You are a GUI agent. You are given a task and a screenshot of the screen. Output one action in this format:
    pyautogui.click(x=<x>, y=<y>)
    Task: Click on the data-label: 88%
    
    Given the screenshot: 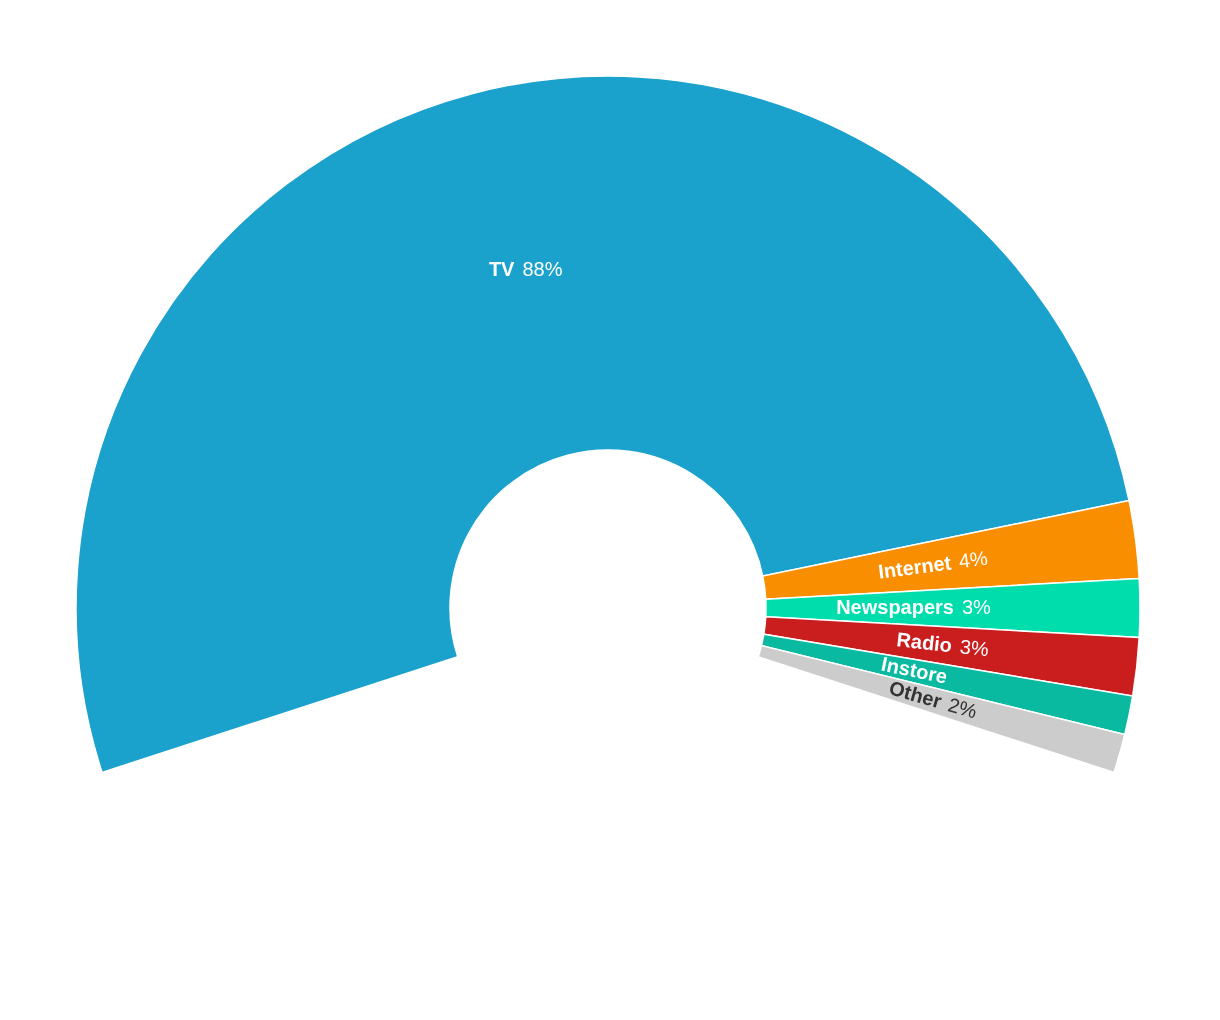 What is the action you would take?
    pyautogui.click(x=542, y=268)
    